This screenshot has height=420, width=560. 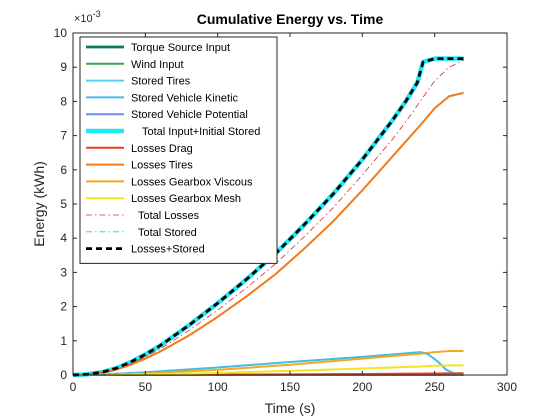 What do you see at coordinates (157, 65) in the screenshot?
I see `legend-label-1: Wind Input` at bounding box center [157, 65].